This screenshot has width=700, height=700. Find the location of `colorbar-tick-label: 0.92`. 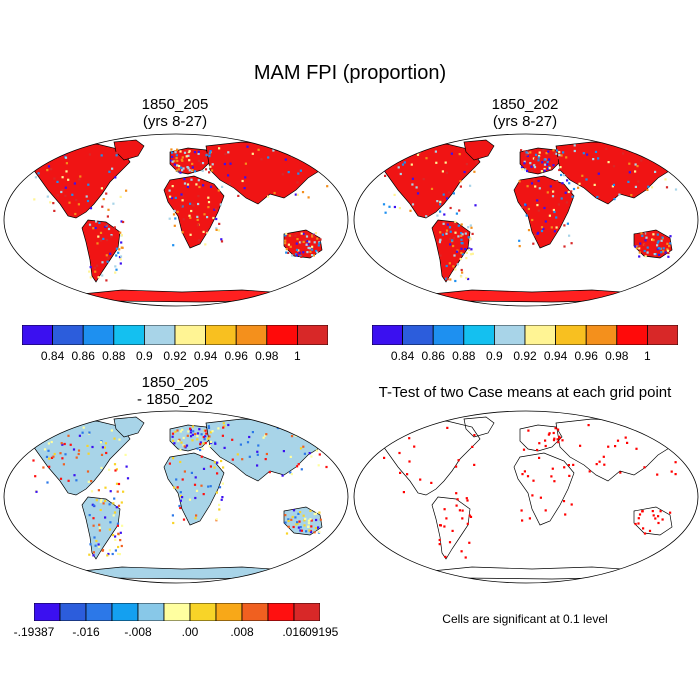

colorbar-tick-label: 0.92 is located at coordinates (525, 356).